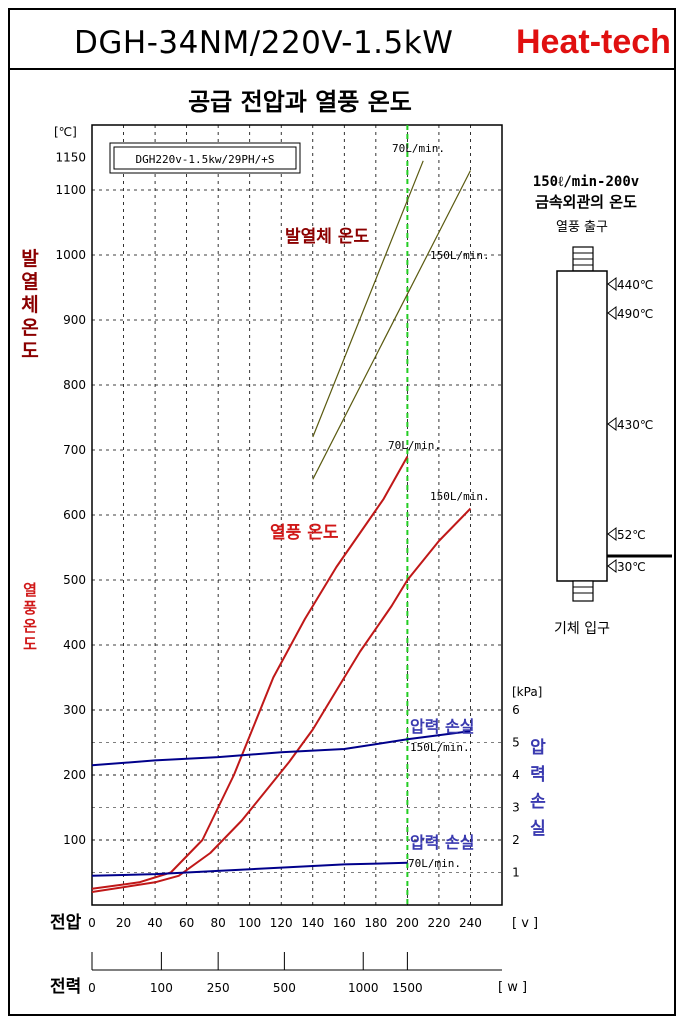 Image resolution: width=686 pixels, height=1026 pixels. What do you see at coordinates (74, 385) in the screenshot?
I see `y-left-tick-label: 800` at bounding box center [74, 385].